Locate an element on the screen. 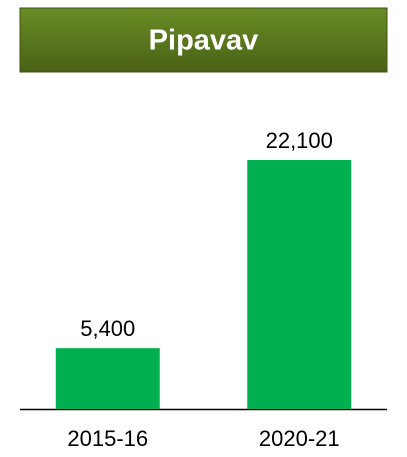 The height and width of the screenshot is (457, 407). x-tick-label: 2015-16 is located at coordinates (107, 438).